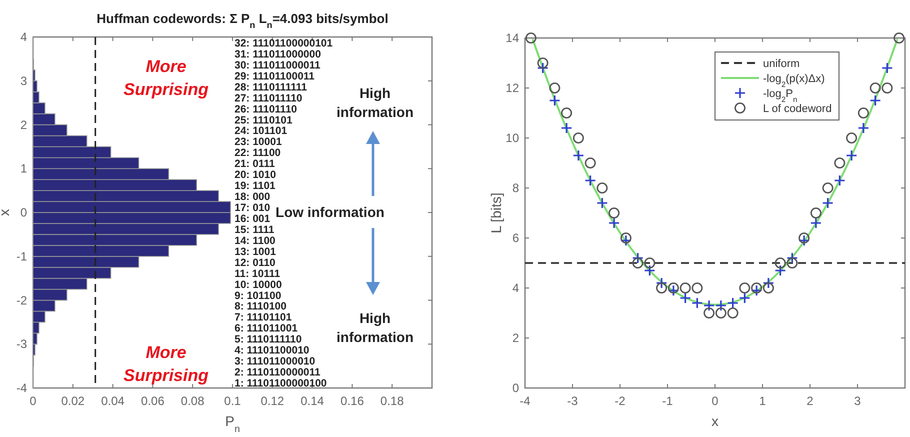 The width and height of the screenshot is (910, 437). I want to click on annotation: 30: 111011000011, so click(277, 65).